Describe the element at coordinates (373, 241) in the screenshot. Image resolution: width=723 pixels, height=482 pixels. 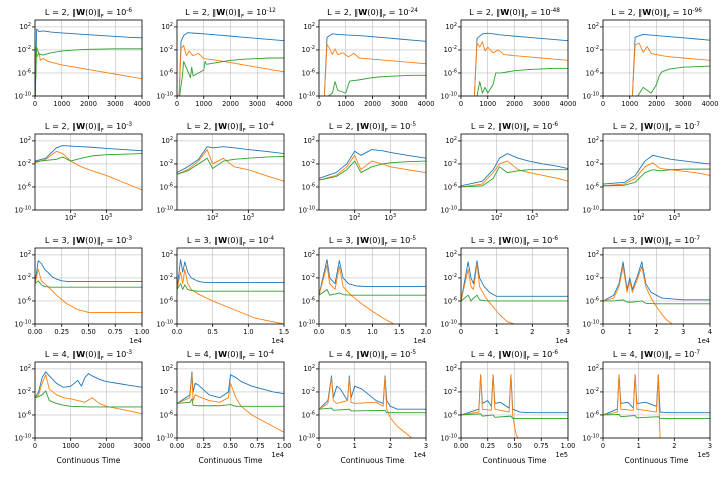
I see `panel-title: L = 3, ‖W(0)‖F = 10-5` at that location.